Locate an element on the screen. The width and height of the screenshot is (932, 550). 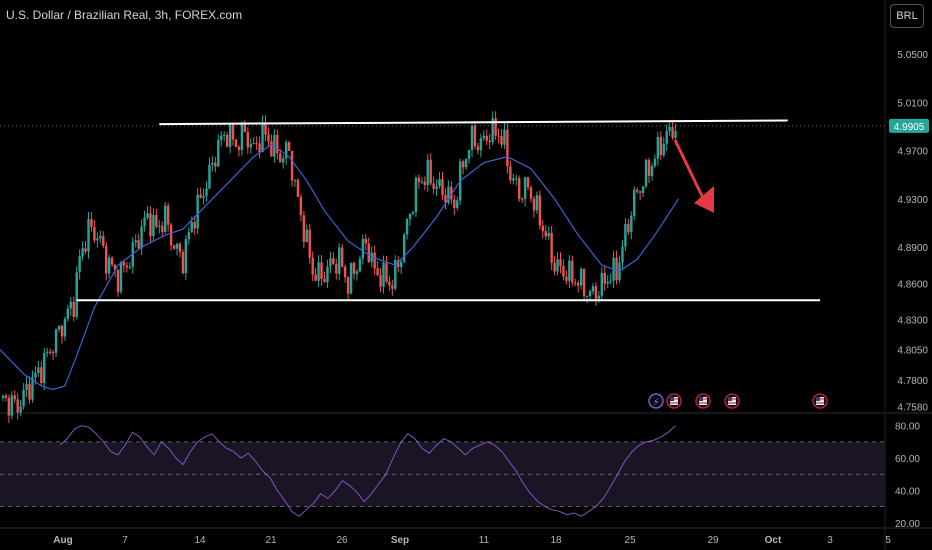
x-tick-label: 21 is located at coordinates (271, 540).